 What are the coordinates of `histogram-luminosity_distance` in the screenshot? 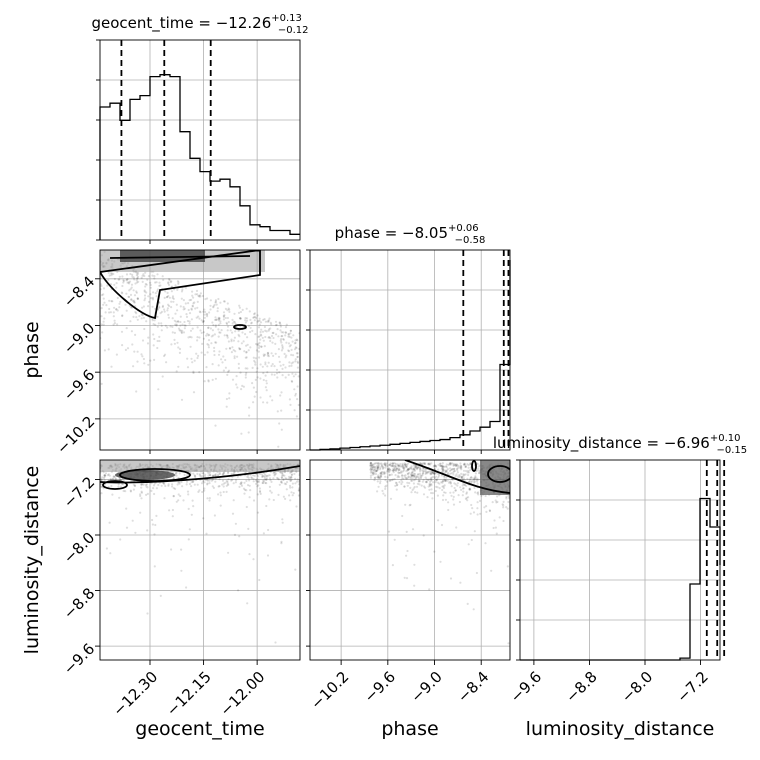 It's located at (620, 579).